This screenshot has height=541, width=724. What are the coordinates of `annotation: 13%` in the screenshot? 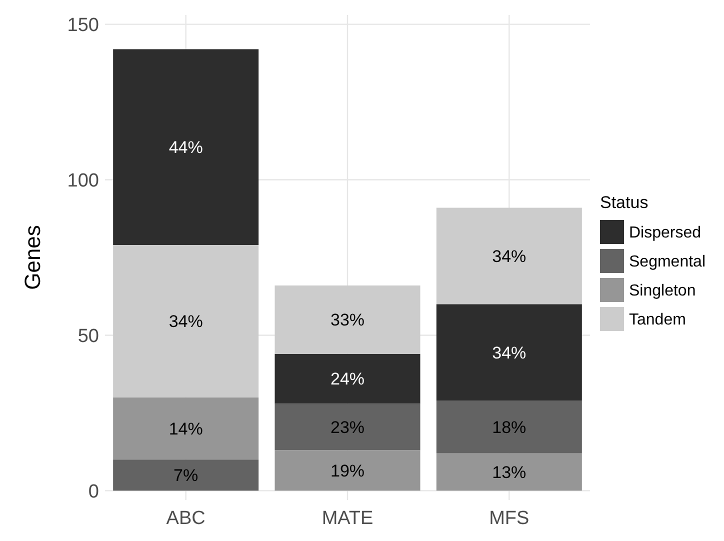 It's located at (509, 472).